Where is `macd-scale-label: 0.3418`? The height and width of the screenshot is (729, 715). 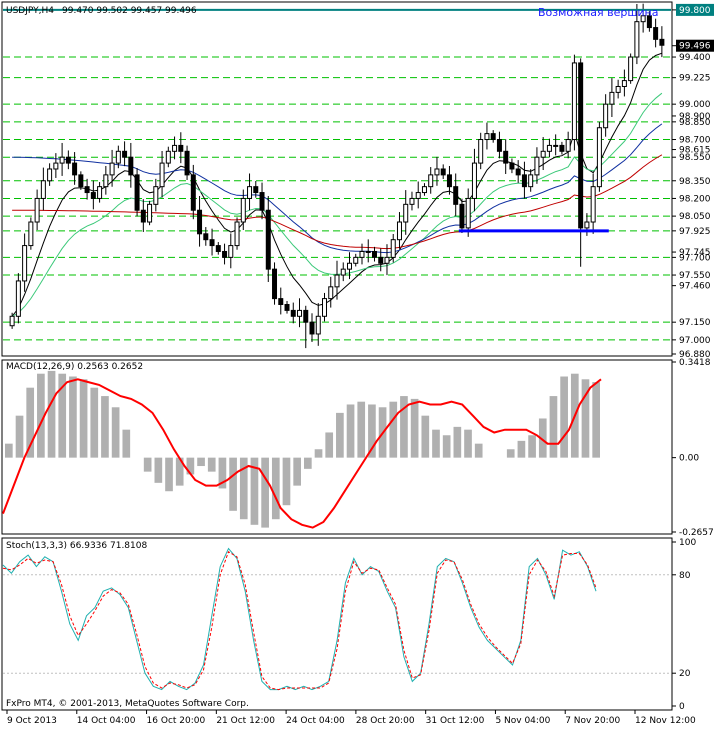 macd-scale-label: 0.3418 is located at coordinates (695, 363).